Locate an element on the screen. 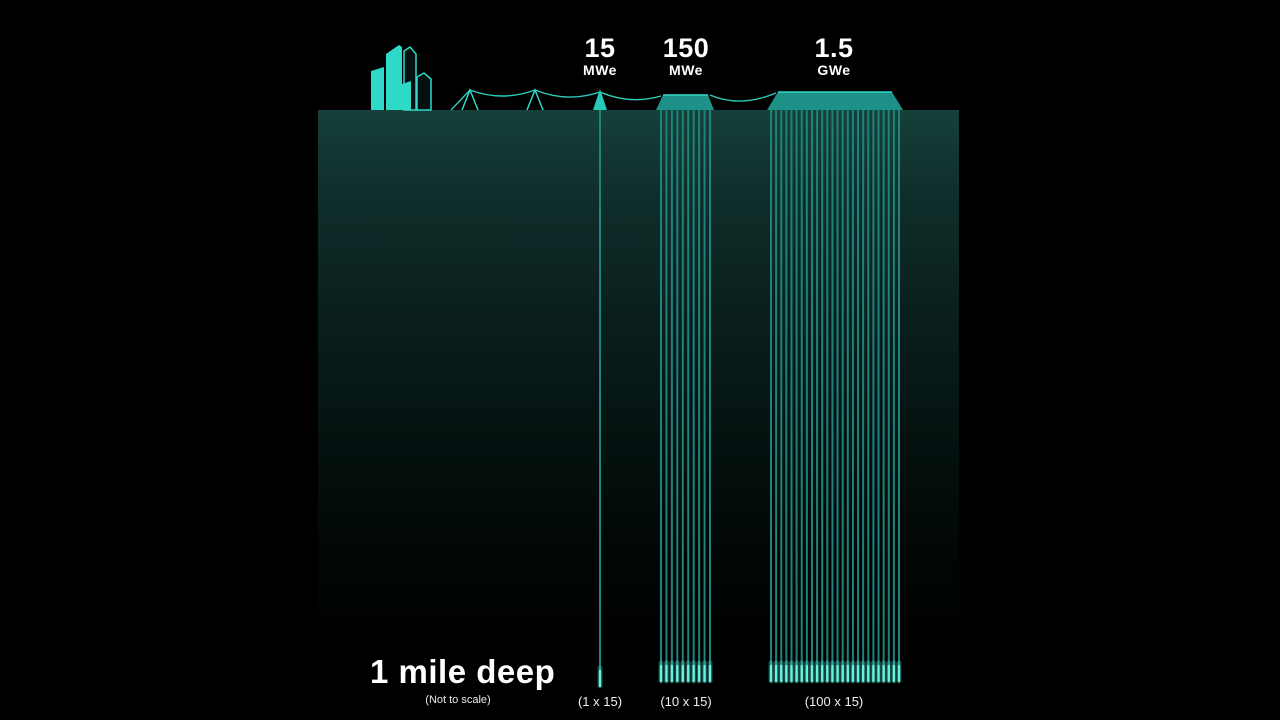 This screenshot has height=720, width=1280. building-block is located at coordinates (405, 95).